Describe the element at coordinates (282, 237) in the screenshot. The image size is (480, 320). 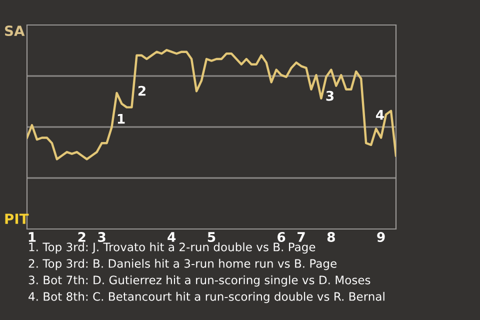
I see `x-tick-label: 6` at that location.